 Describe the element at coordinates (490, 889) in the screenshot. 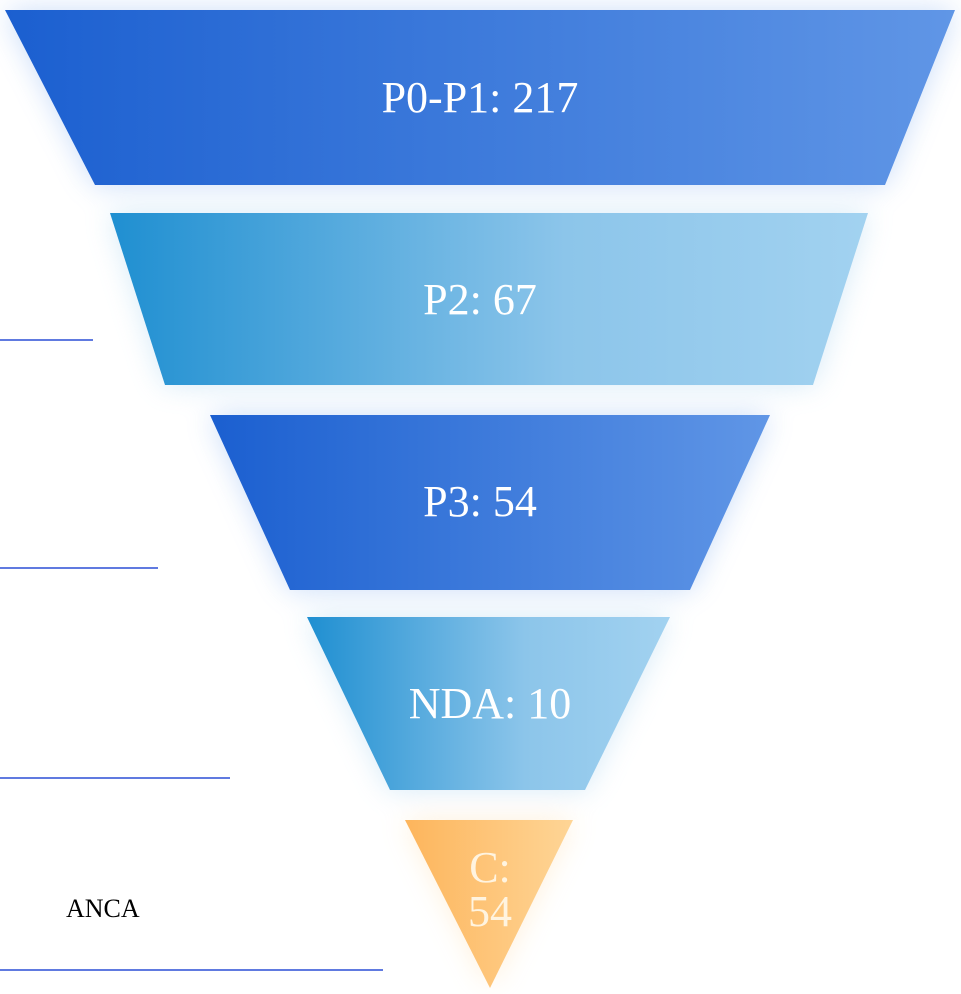

I see `segment-label: C: 54` at that location.